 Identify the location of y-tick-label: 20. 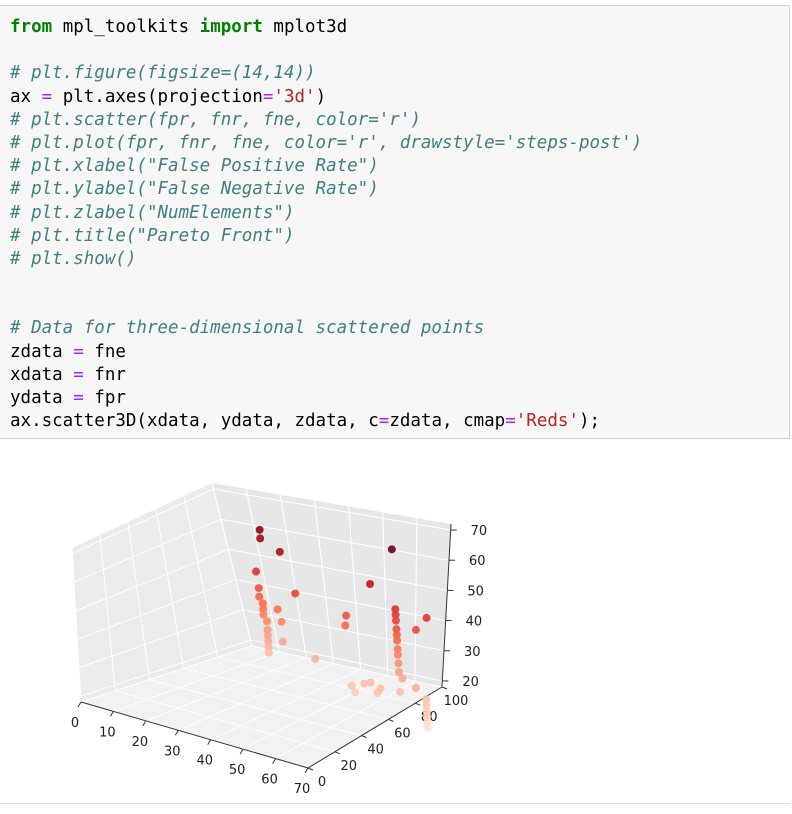
(349, 766).